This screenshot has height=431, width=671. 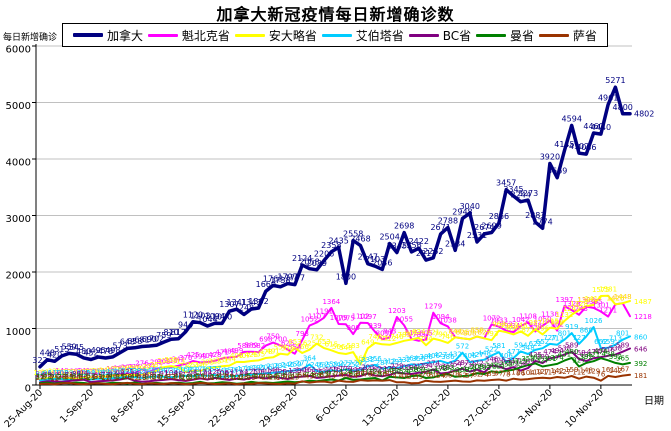 What do you see at coordinates (335, 354) in the screenshot?
I see `series-line-alberta` at bounding box center [335, 354].